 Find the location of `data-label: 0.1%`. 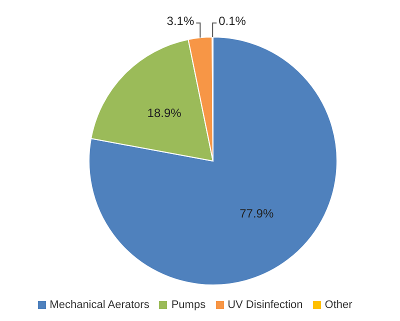

data-label: 0.1% is located at coordinates (232, 21).